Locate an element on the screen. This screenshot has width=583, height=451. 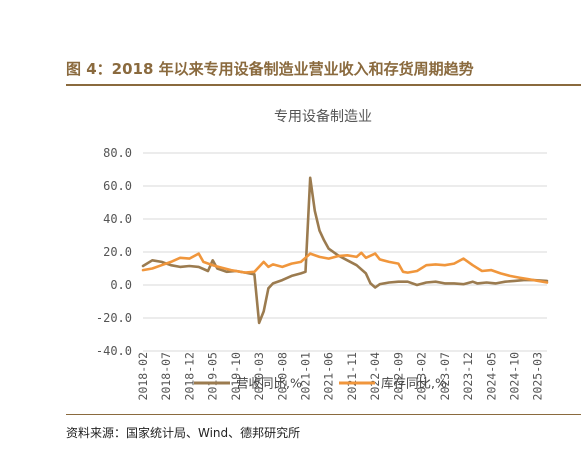
series-line-inventory is located at coordinates (345, 267).